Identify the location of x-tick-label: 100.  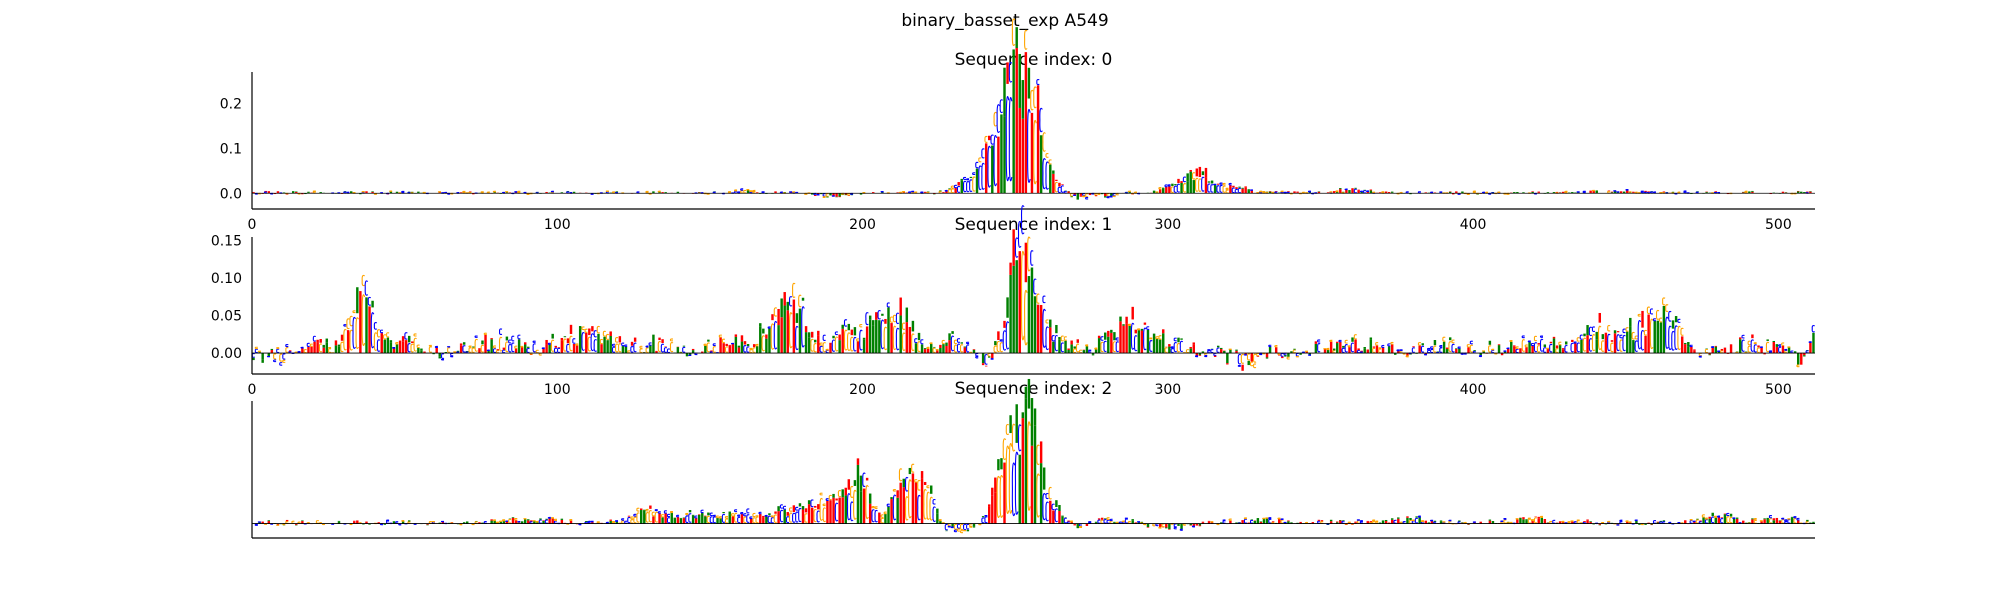
(557, 225).